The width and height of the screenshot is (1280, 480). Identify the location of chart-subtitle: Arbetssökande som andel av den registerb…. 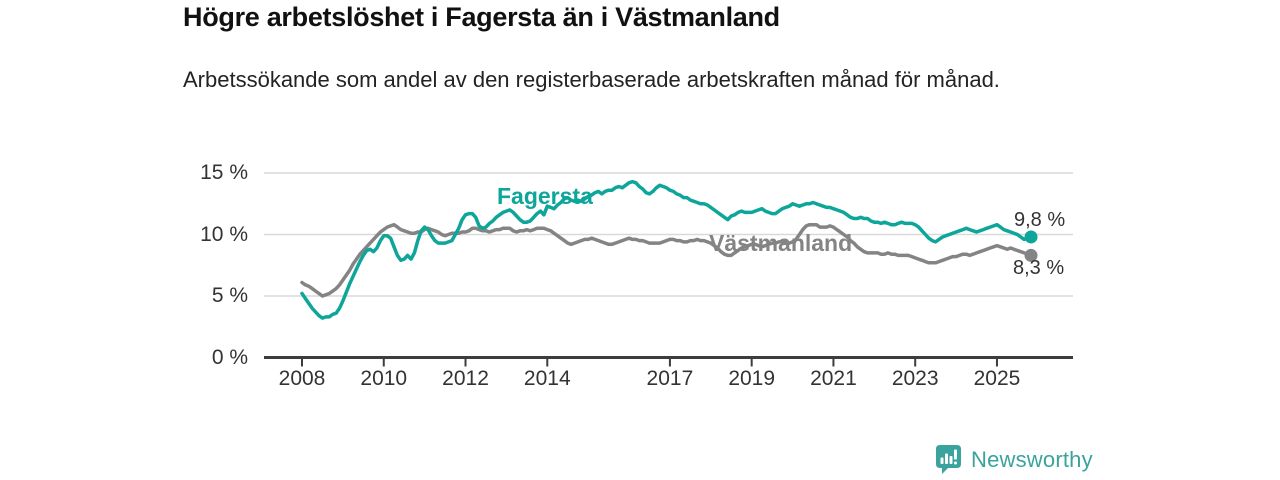
(591, 79).